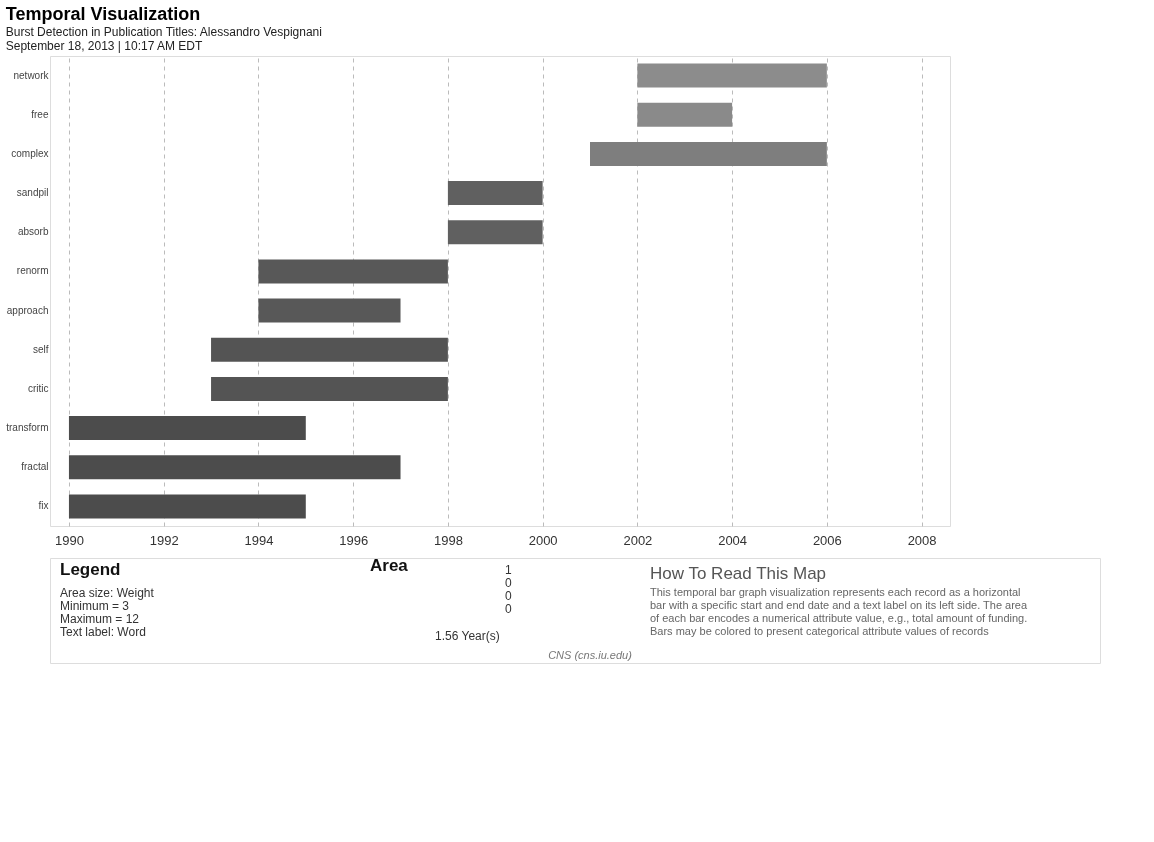 The width and height of the screenshot is (1154, 842). I want to click on text: bar with a specific start and end date and a text label on its left side. The area, so click(839, 605).